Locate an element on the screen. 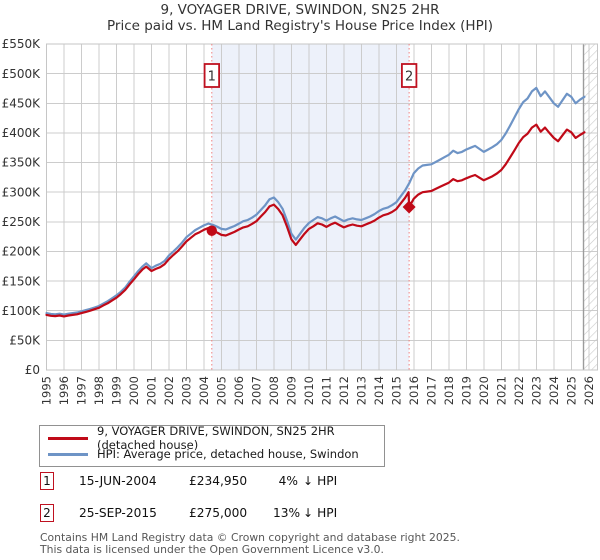 The image size is (600, 560). svg-text: 2017 is located at coordinates (432, 390).